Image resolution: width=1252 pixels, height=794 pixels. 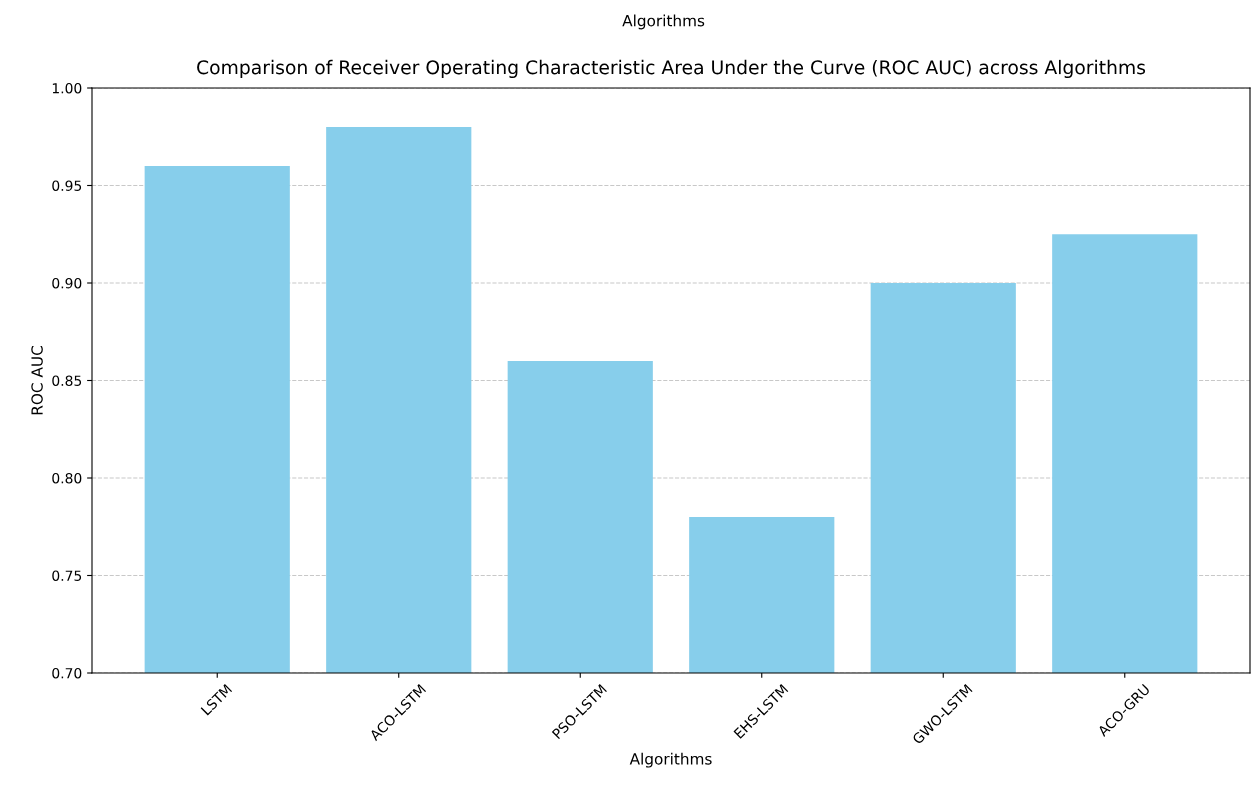 What do you see at coordinates (37, 380) in the screenshot?
I see `y-axis-title: ROC AUC` at bounding box center [37, 380].